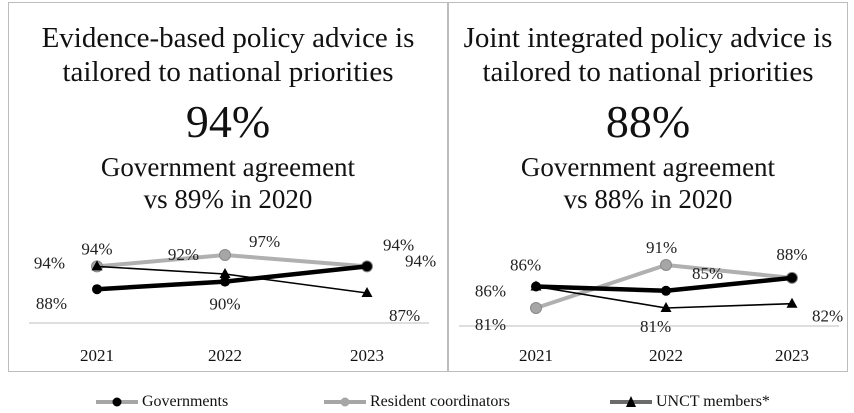  Describe the element at coordinates (661, 247) in the screenshot. I see `data-label: 91%` at that location.